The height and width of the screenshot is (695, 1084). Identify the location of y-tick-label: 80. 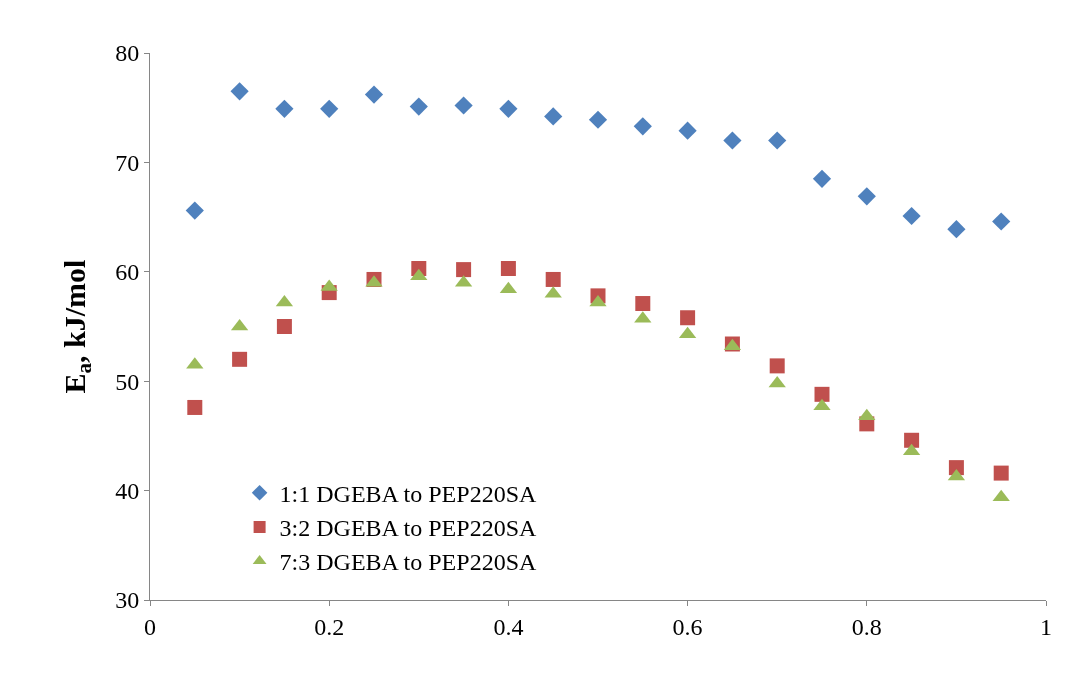
(127, 53).